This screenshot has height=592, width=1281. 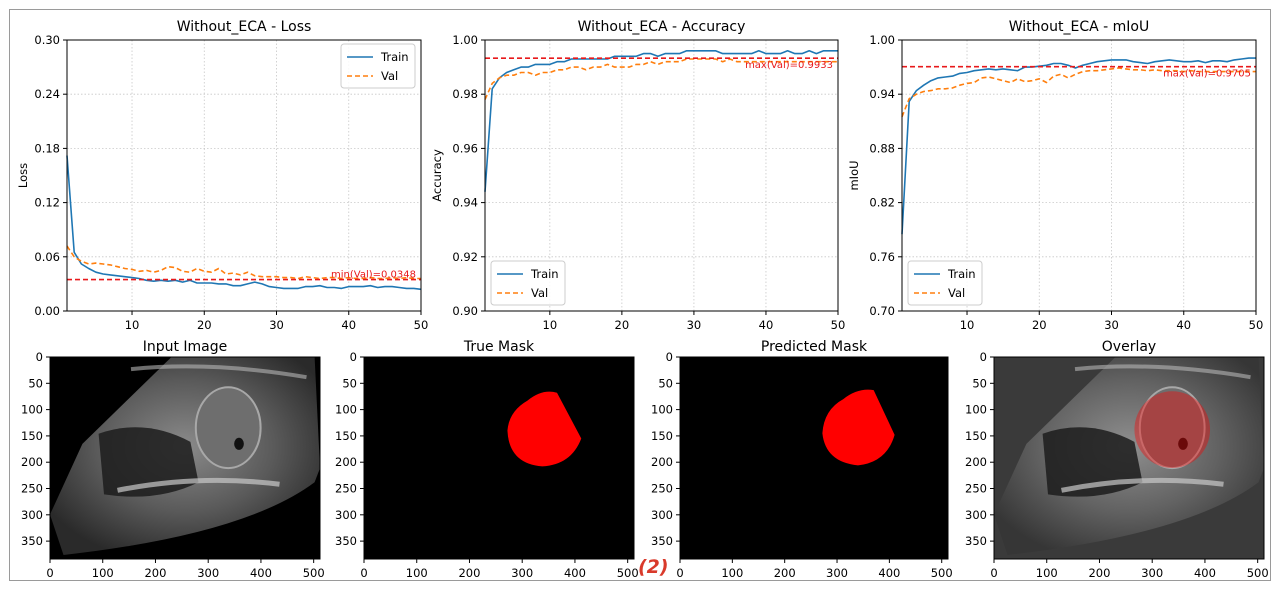 I want to click on reference-line-label: max(Val)=0.9933, so click(x=789, y=65).